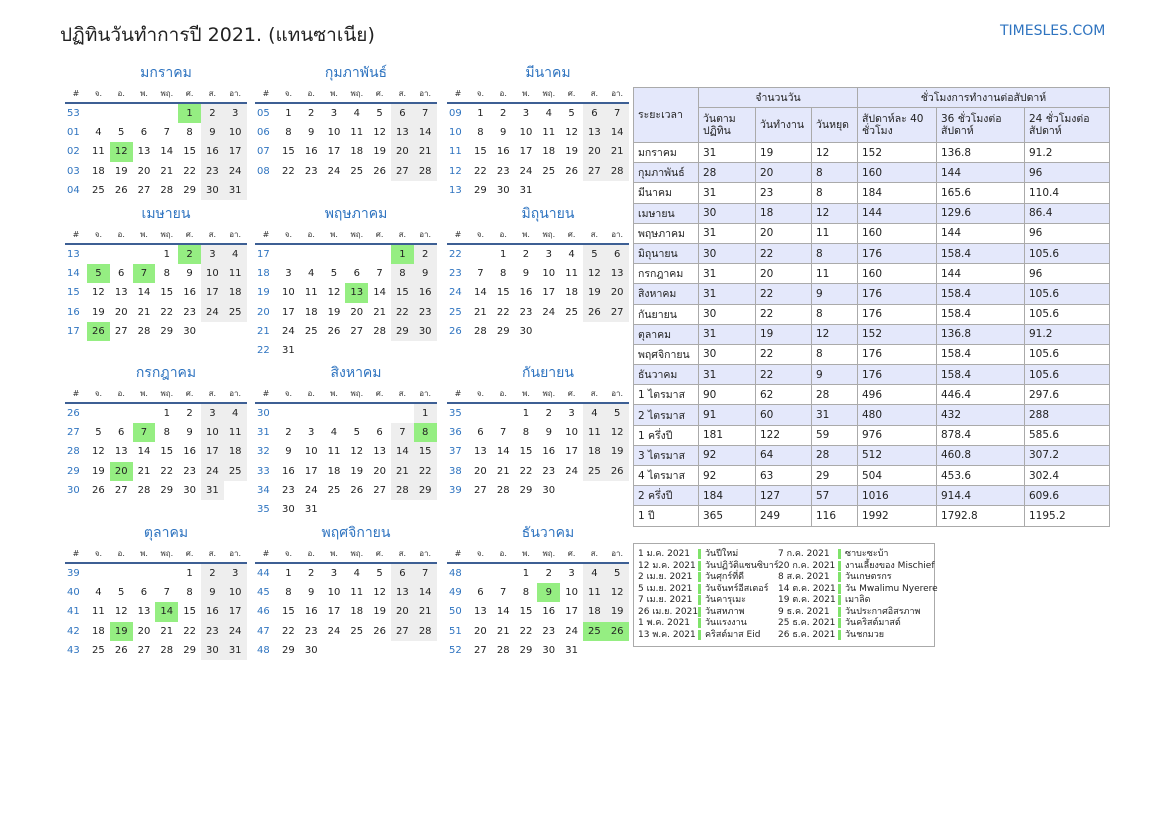 The width and height of the screenshot is (1169, 827). What do you see at coordinates (617, 312) in the screenshot?
I see `day-cell: 27` at bounding box center [617, 312].